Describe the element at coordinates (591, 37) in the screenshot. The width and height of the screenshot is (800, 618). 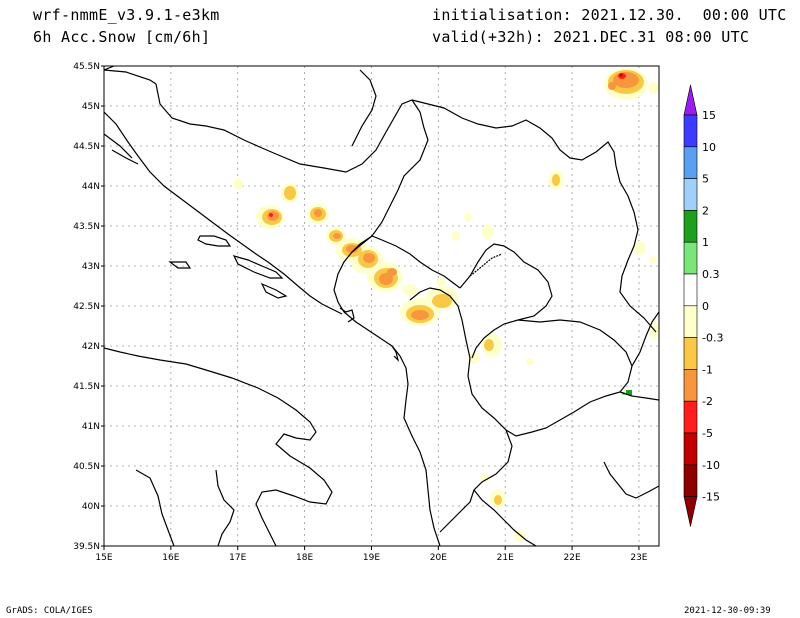
I see `valid-time: valid(+32h): 2021.DEC.31 08:00 UTC` at that location.